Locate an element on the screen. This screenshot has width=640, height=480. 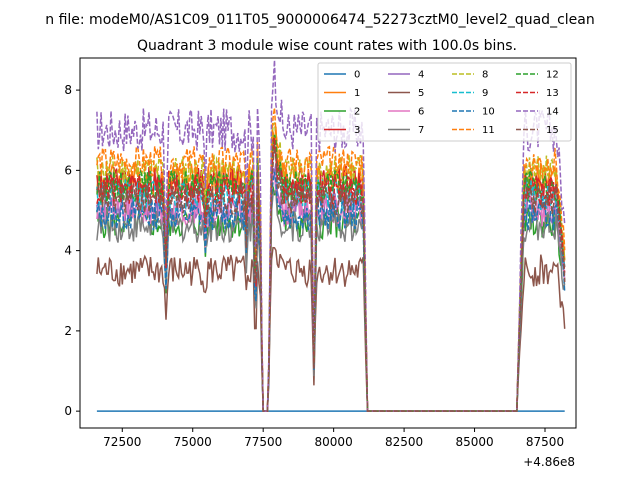
legend-label: 13 is located at coordinates (552, 93).